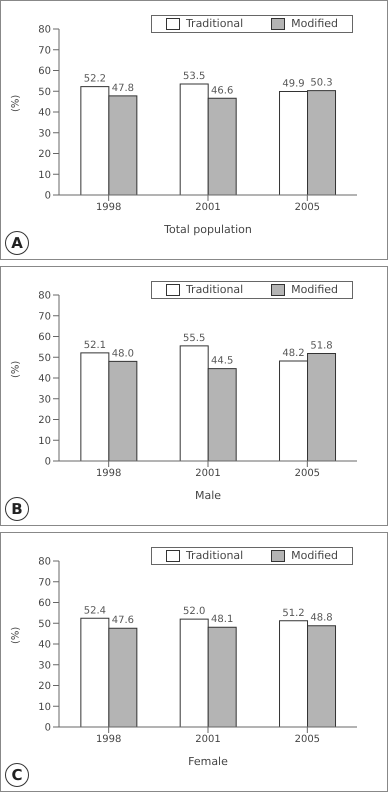  What do you see at coordinates (208, 495) in the screenshot?
I see `x-axis-title: Male` at bounding box center [208, 495].